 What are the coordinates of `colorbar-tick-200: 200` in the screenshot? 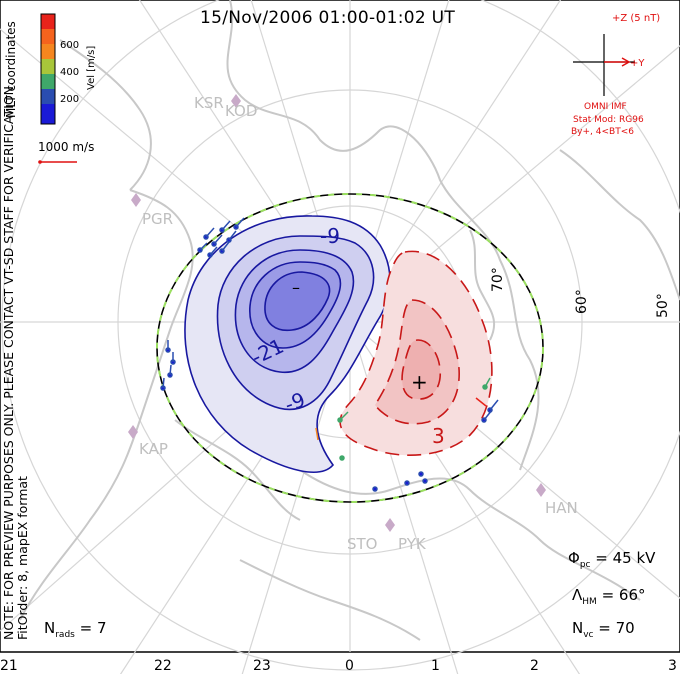 It's located at (69, 99).